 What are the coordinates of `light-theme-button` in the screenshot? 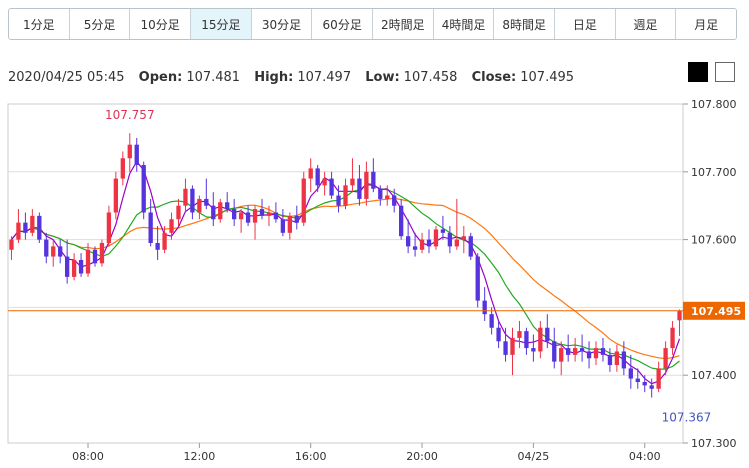 It's located at (725, 72).